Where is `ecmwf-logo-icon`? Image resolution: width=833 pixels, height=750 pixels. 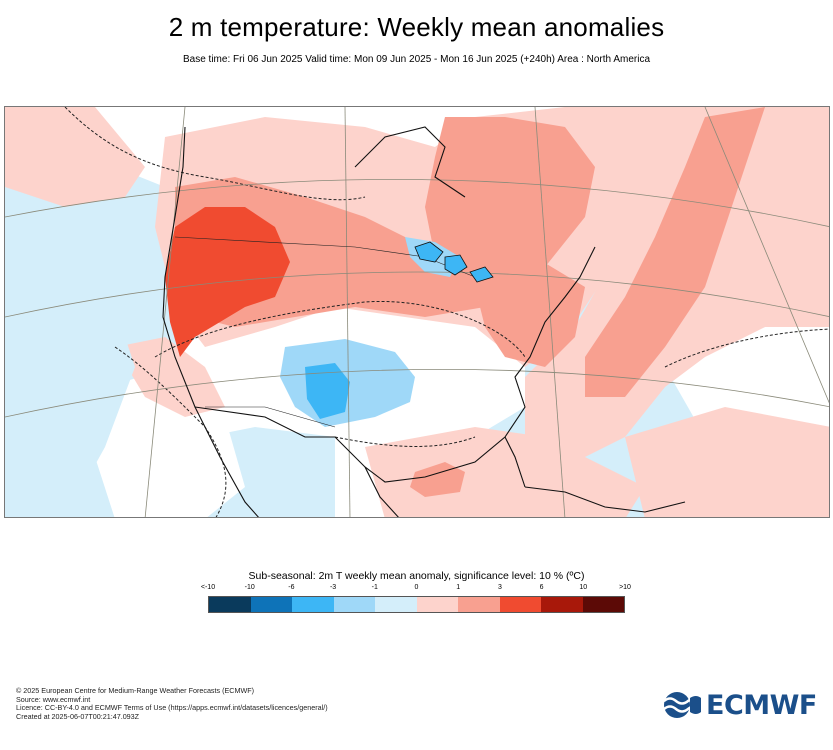 ecmwf-logo-icon is located at coordinates (682, 705).